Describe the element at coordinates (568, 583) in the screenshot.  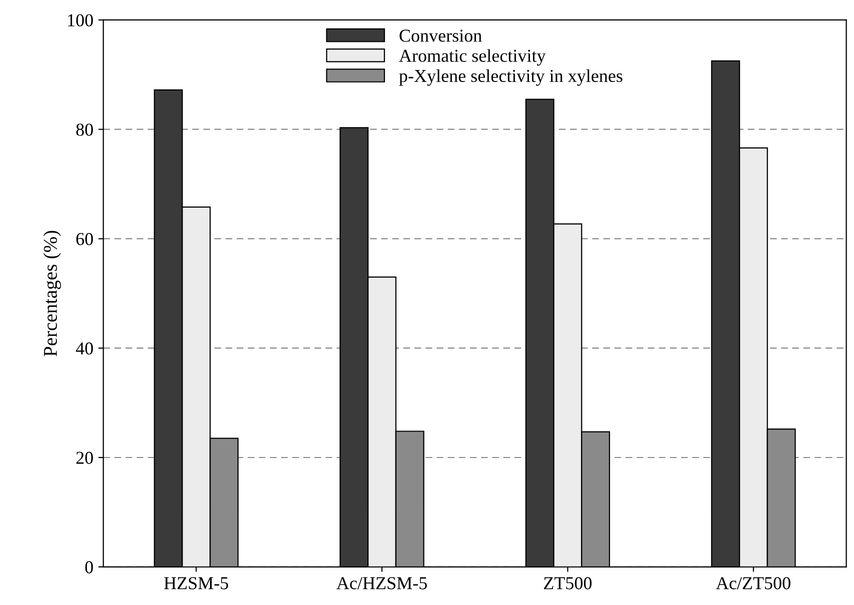
I see `x-tick-label: ZT500` at that location.